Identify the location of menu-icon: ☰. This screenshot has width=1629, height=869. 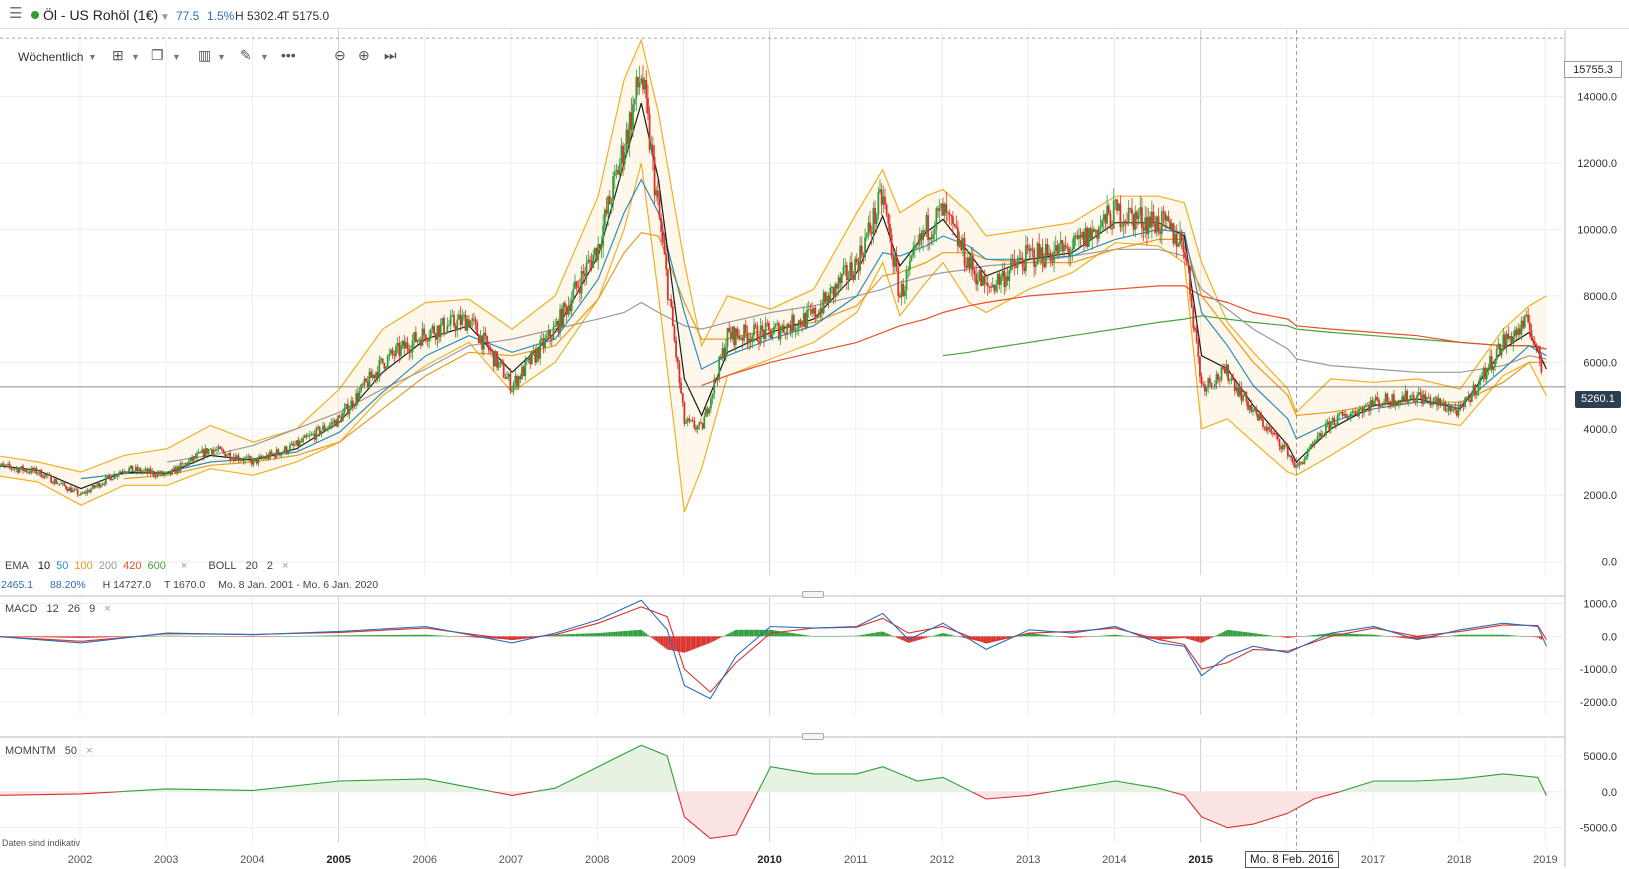
(16, 13).